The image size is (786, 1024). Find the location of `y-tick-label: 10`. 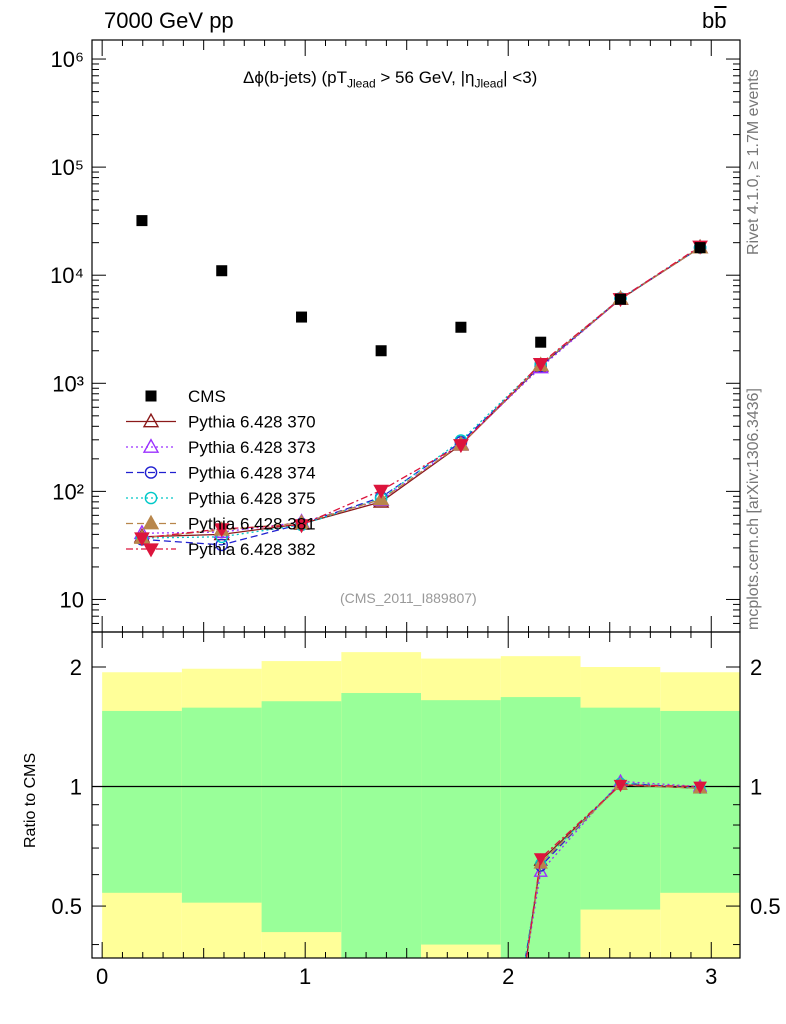

y-tick-label: 10 is located at coordinates (72, 599).